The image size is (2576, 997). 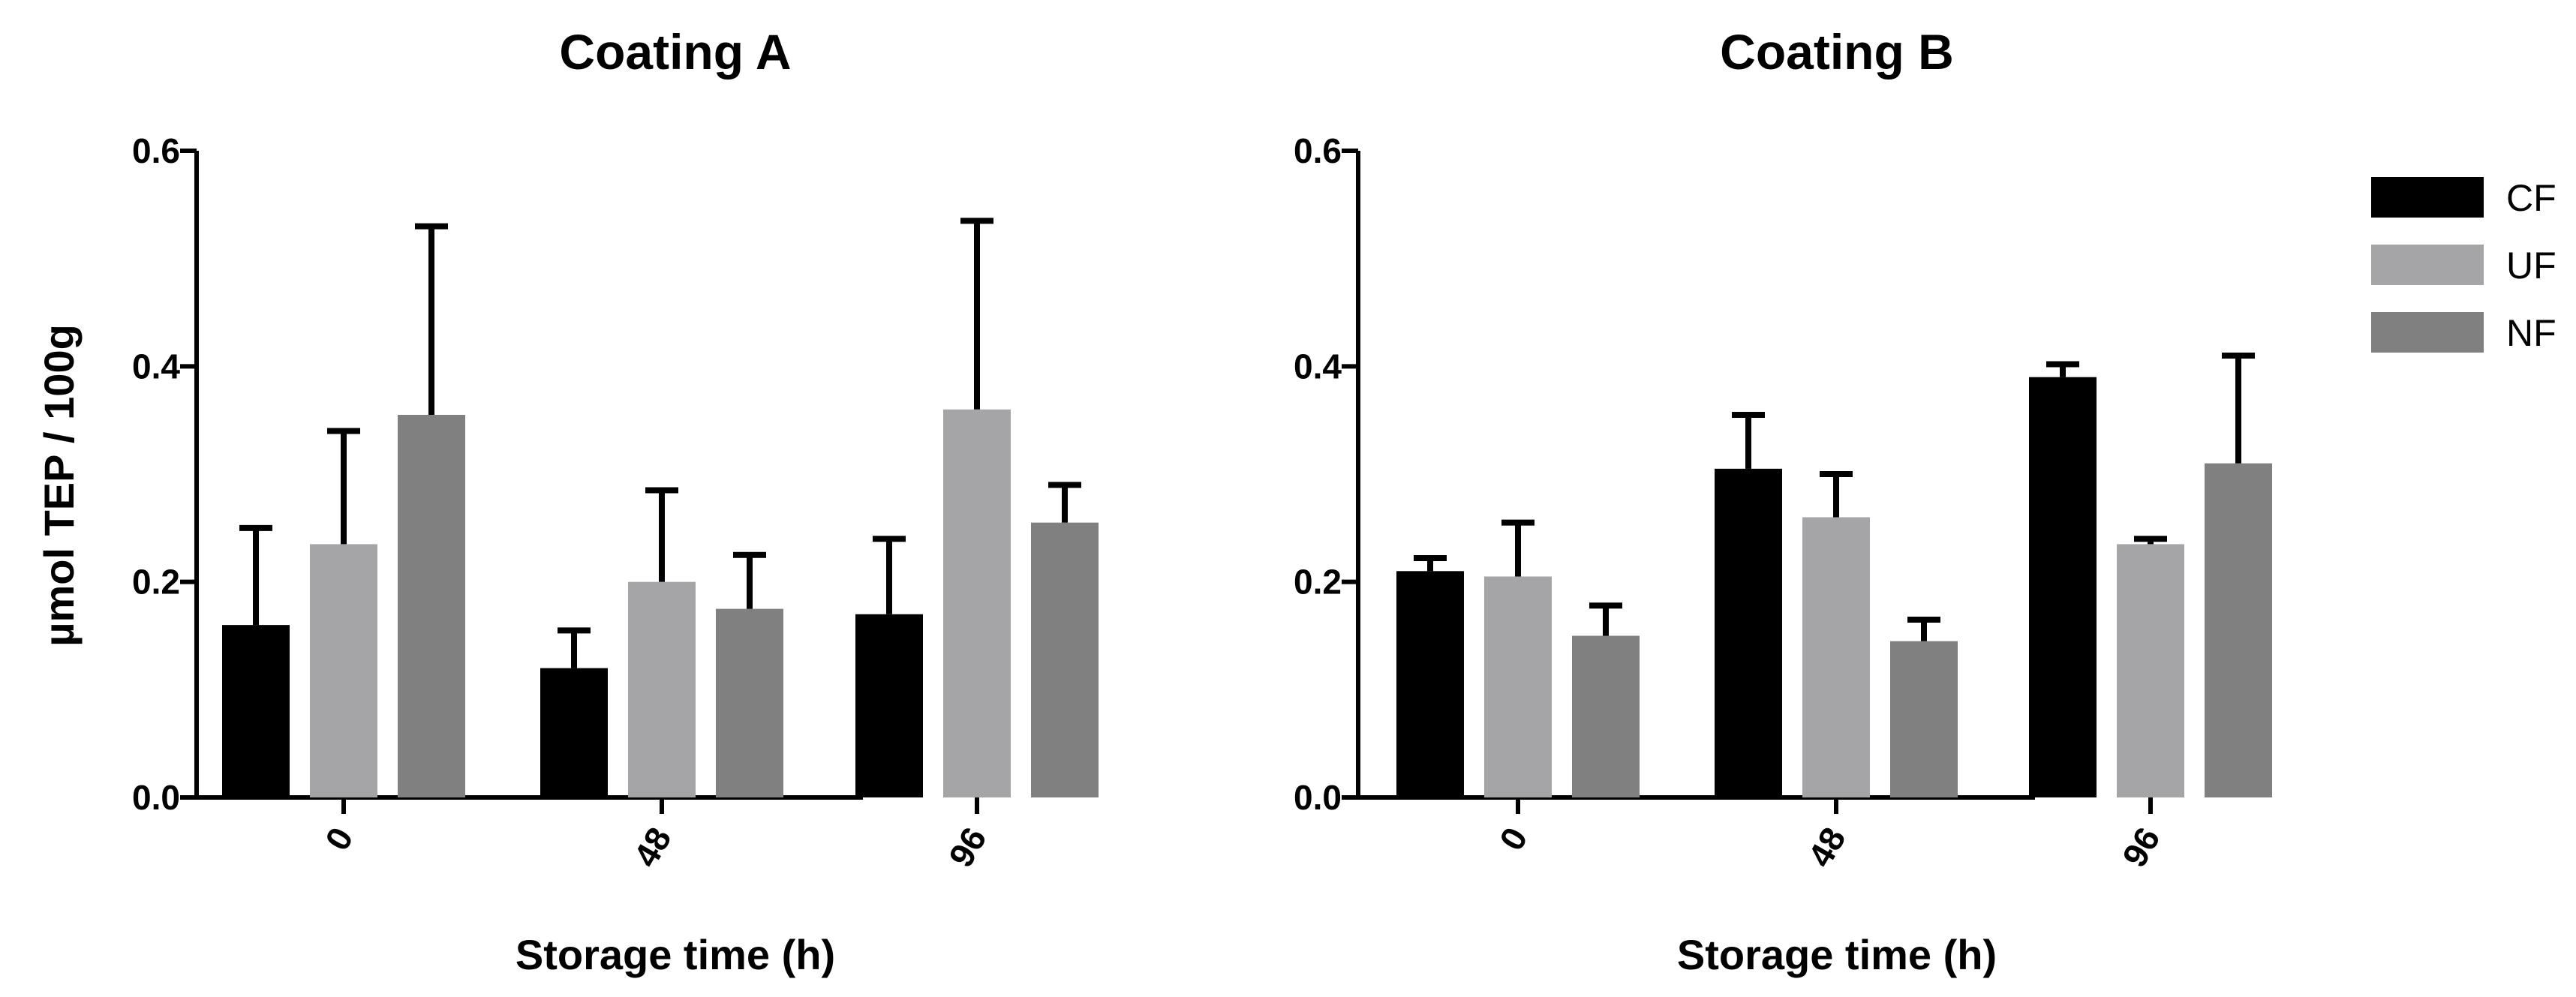 I want to click on legend-label-cf: CF, so click(x=2531, y=198).